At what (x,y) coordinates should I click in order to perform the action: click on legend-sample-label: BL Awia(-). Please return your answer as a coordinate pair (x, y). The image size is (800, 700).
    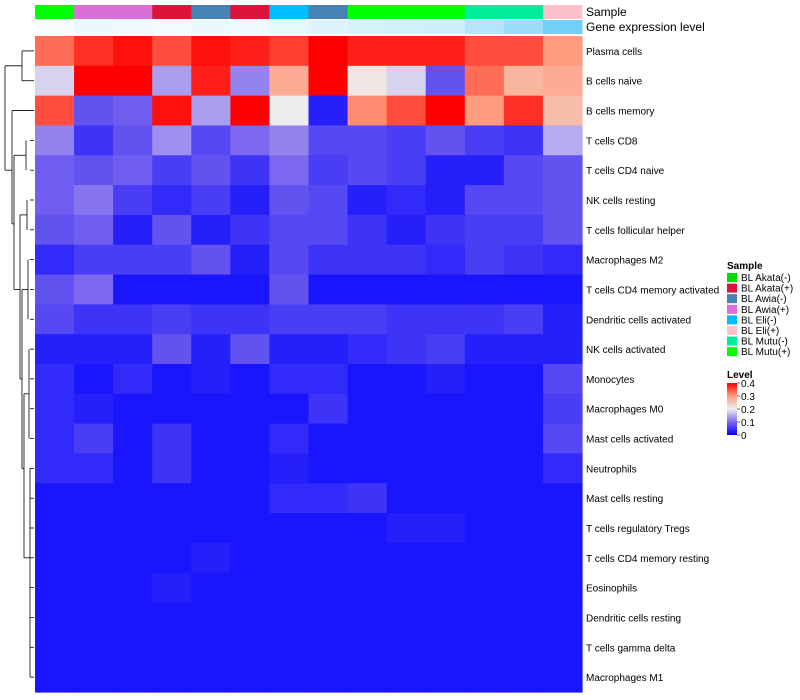
    Looking at the image, I should click on (764, 299).